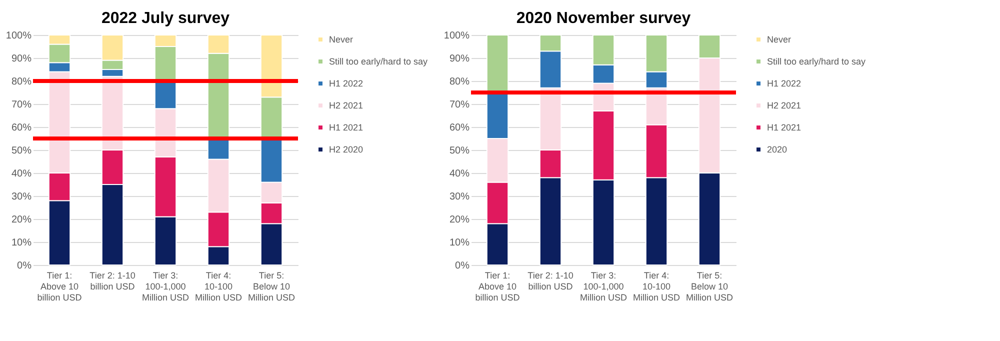  I want to click on legend-label: H2 2020, so click(346, 149).